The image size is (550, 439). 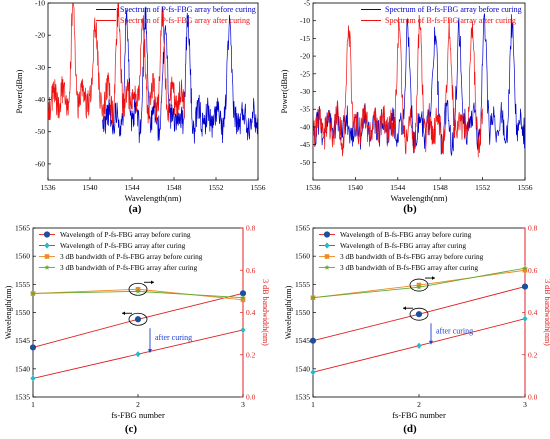 What do you see at coordinates (533, 228) in the screenshot?
I see `y-right-tick-label: 0.8` at bounding box center [533, 228].